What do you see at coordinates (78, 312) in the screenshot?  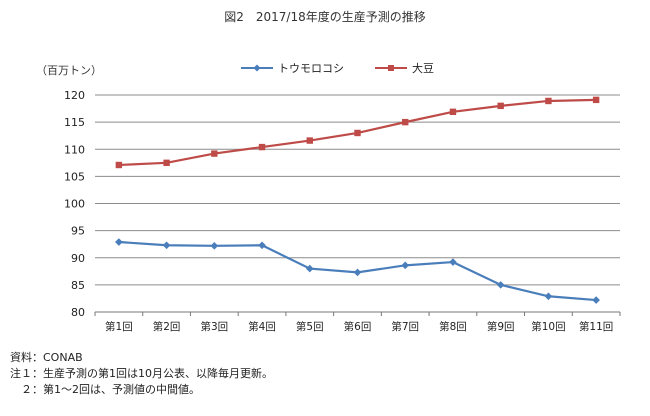 I see `y-tick-label: 80` at bounding box center [78, 312].